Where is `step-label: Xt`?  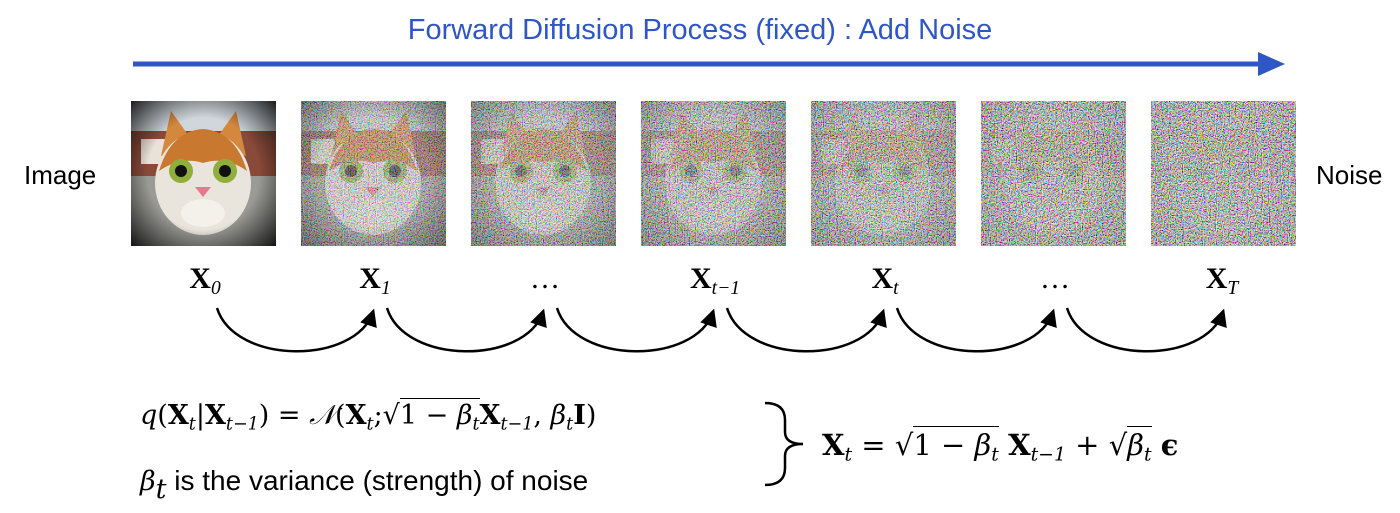
step-label: Xt is located at coordinates (885, 281).